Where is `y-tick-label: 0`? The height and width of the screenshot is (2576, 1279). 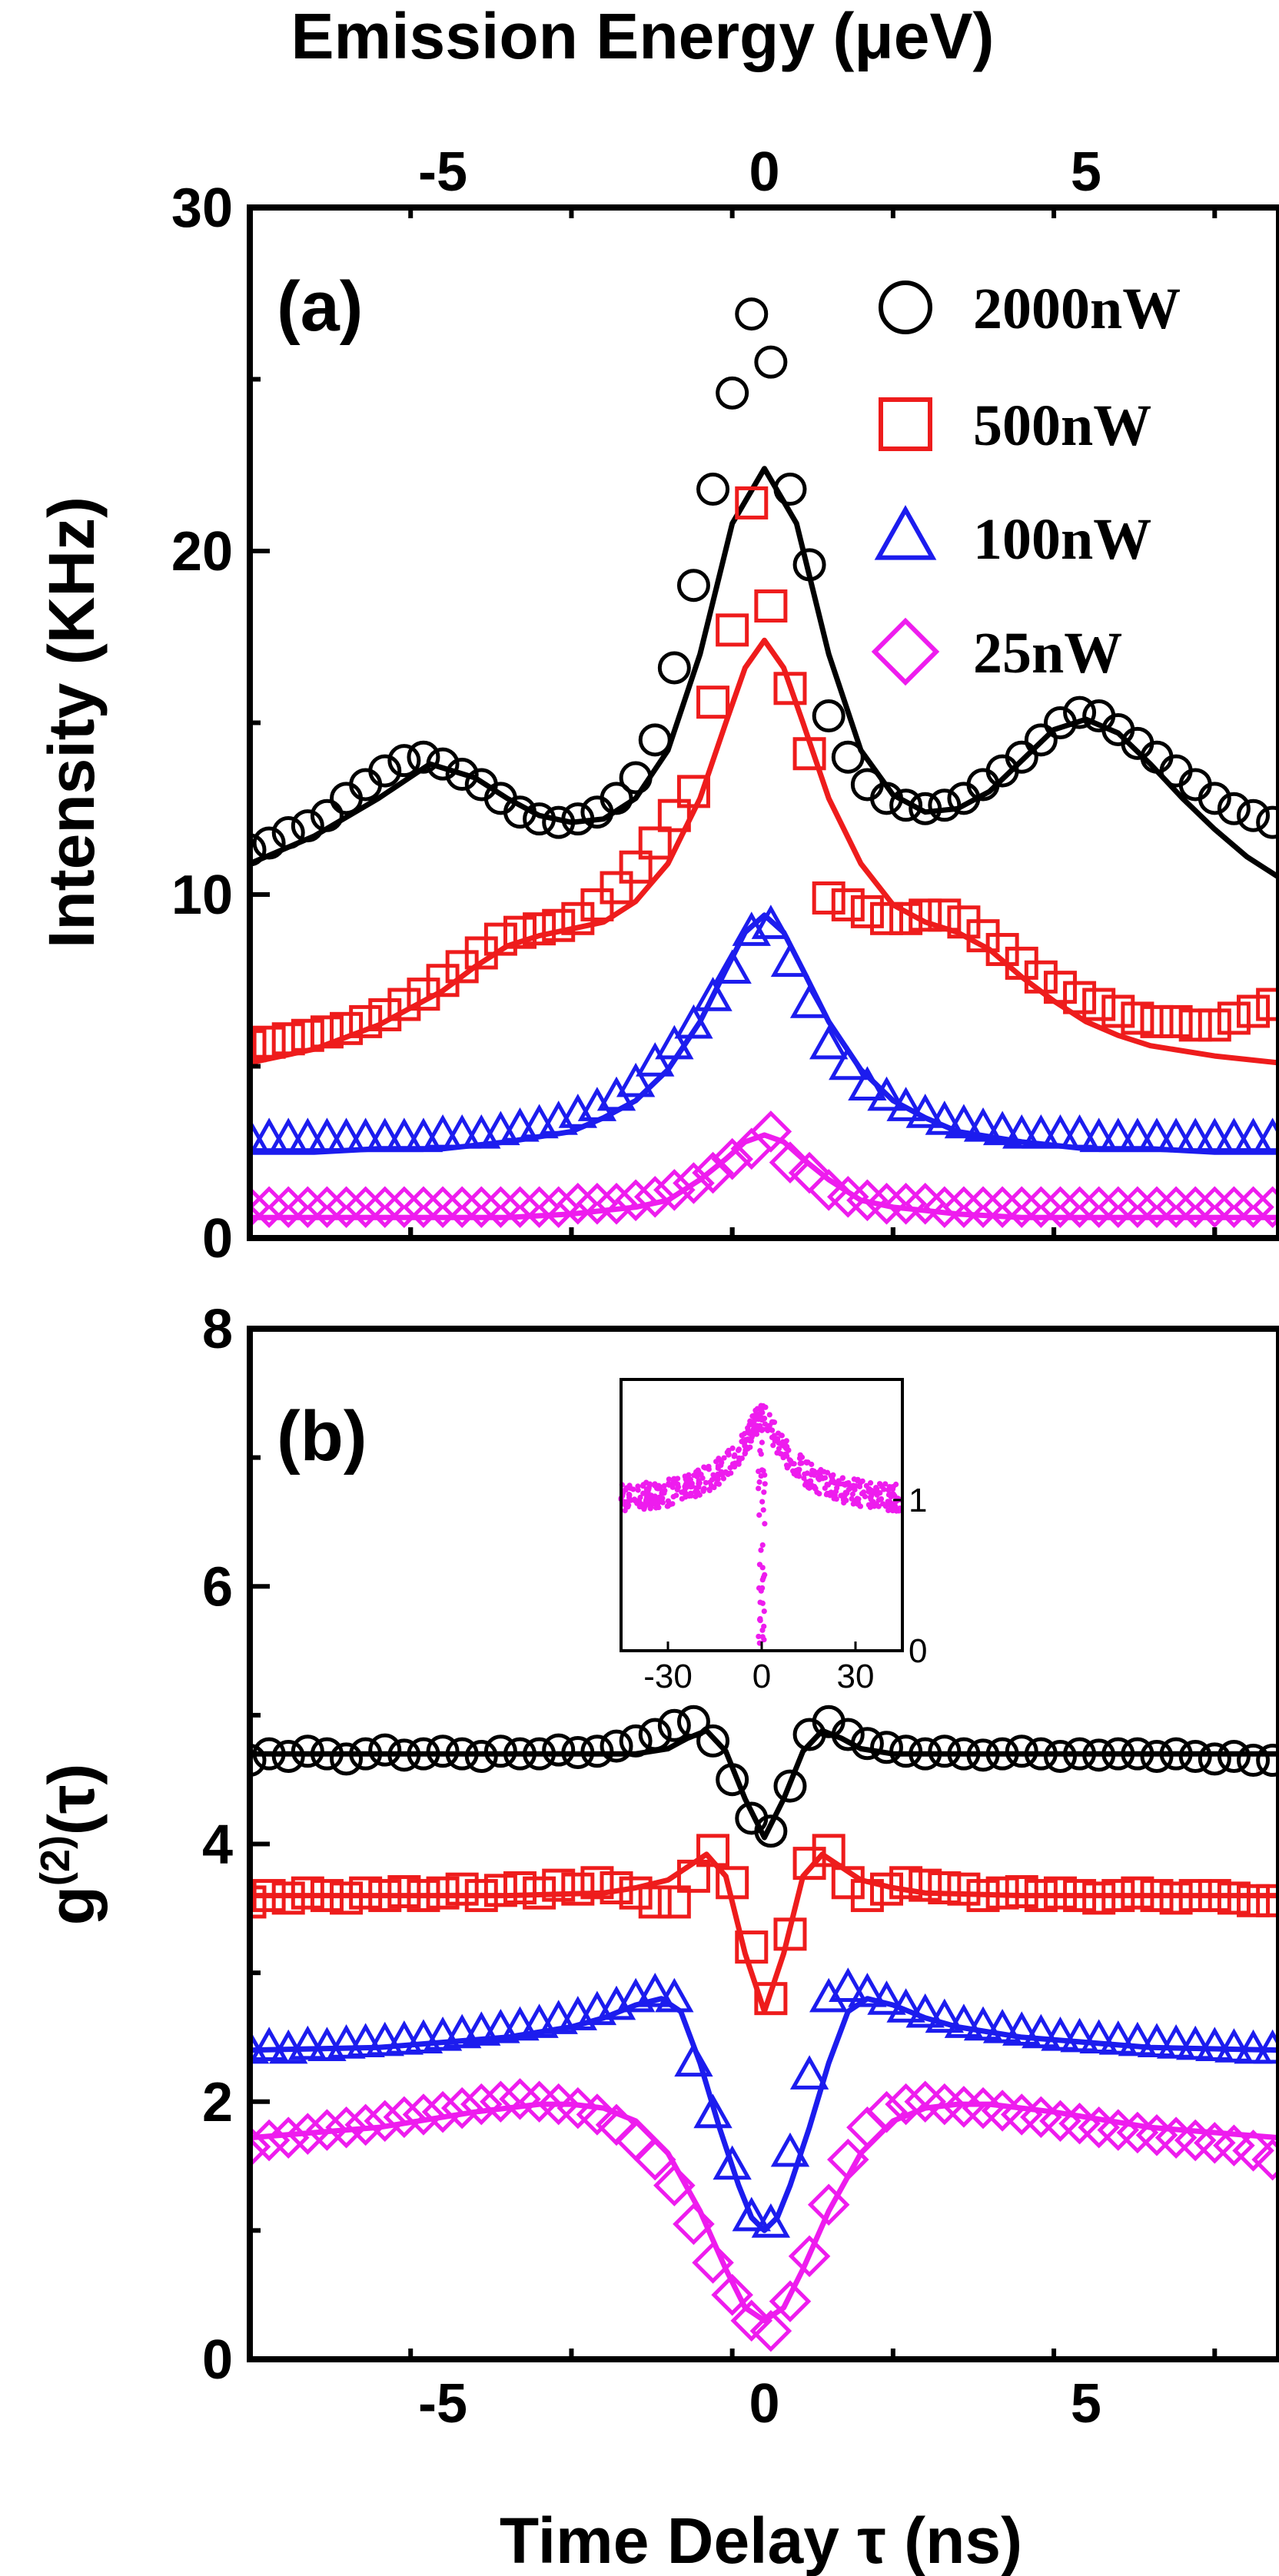 y-tick-label: 0 is located at coordinates (218, 1239).